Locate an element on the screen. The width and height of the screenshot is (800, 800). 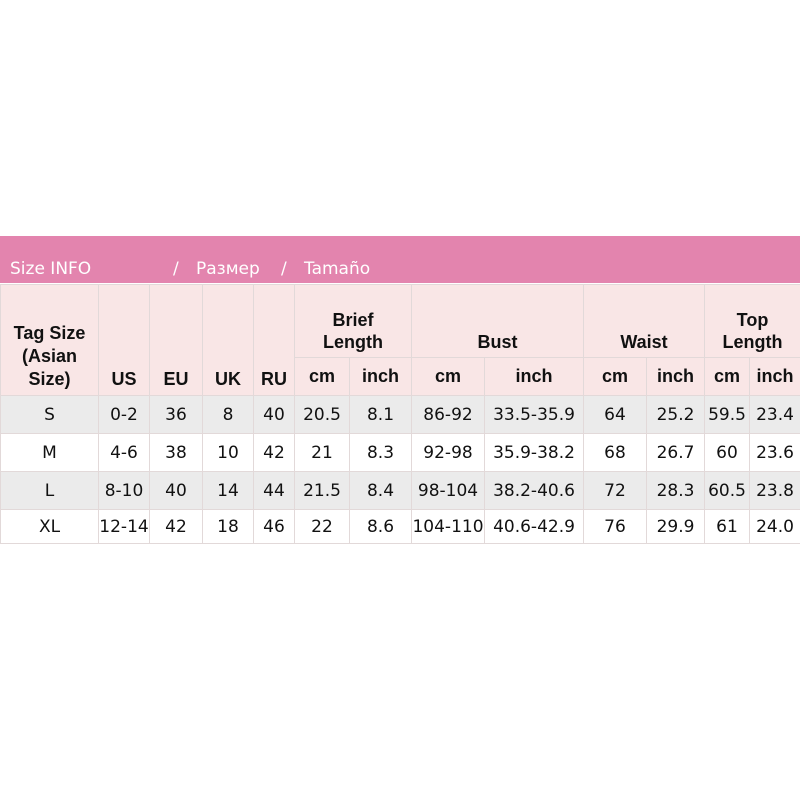
cell-waist-cm: 76 is located at coordinates (615, 526).